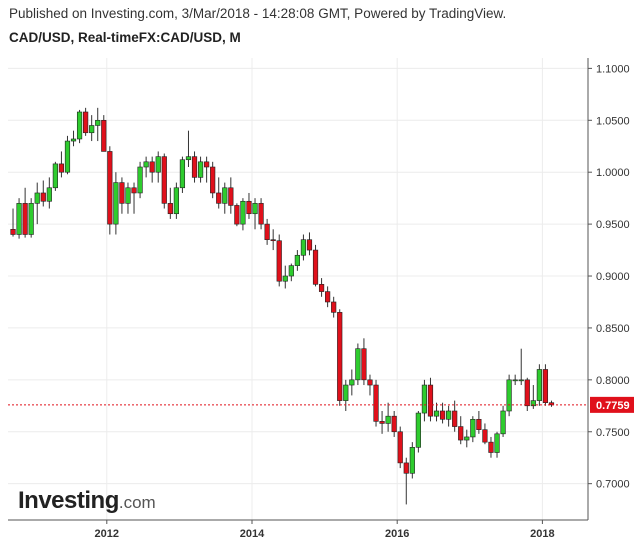 The width and height of the screenshot is (640, 548). I want to click on x-tick-label: 2016, so click(397, 534).